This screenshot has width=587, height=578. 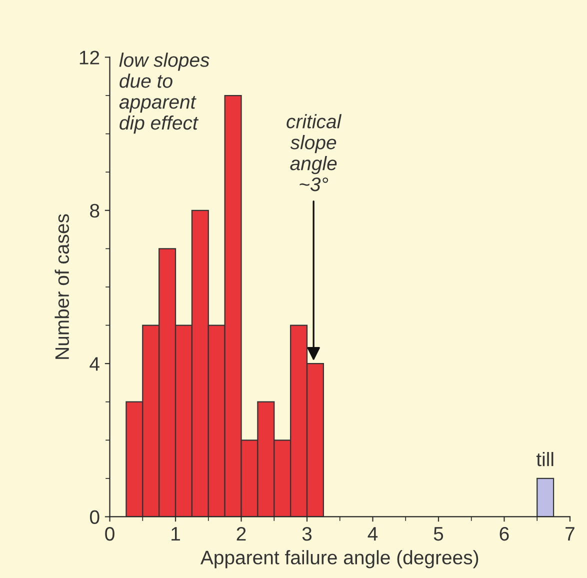 I want to click on x-tick-label: 5, so click(x=439, y=534).